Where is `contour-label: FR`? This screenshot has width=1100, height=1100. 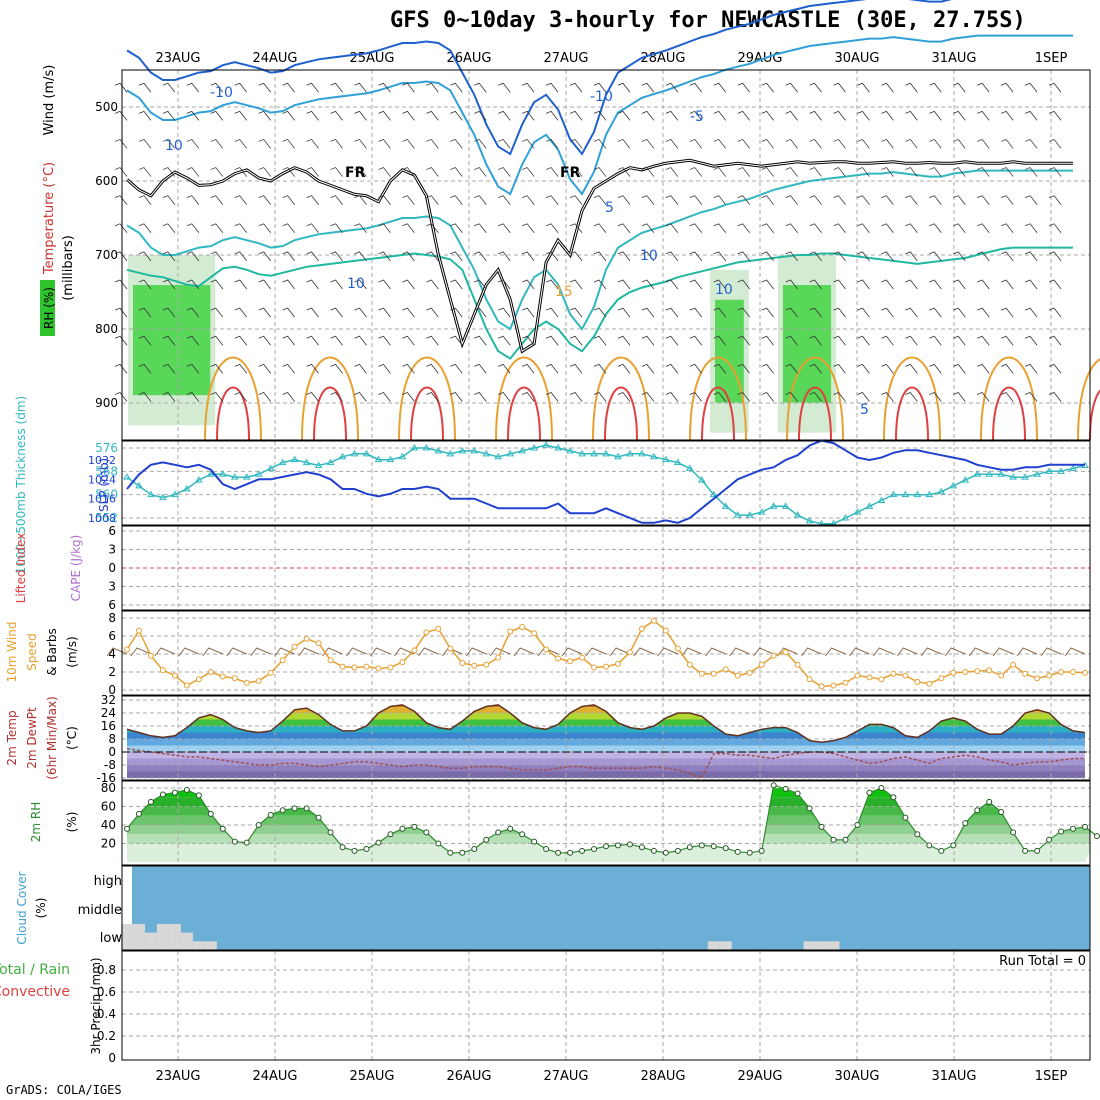 contour-label: FR is located at coordinates (570, 173).